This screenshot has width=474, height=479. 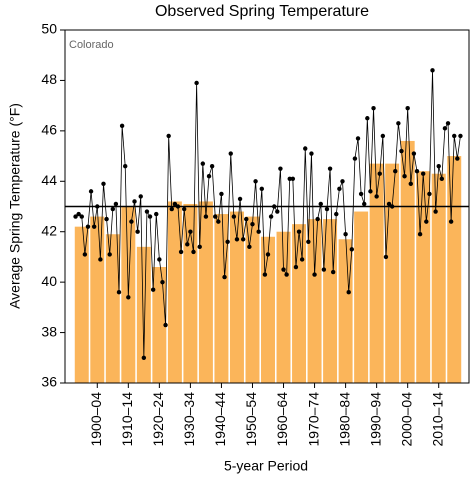 What do you see at coordinates (49, 331) in the screenshot?
I see `y-tick-label: 38` at bounding box center [49, 331].